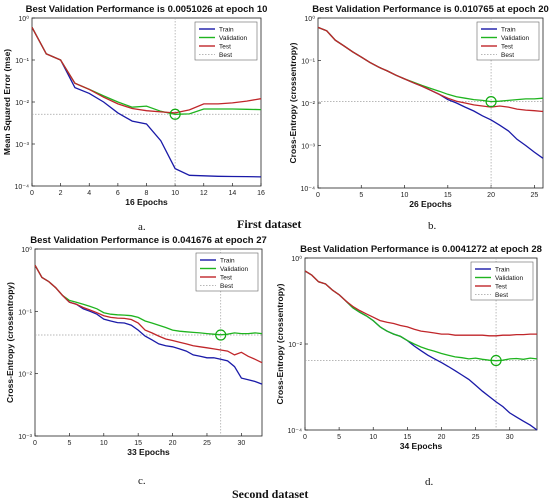  What do you see at coordinates (261, 193) in the screenshot?
I see `x-tick-label: 16` at bounding box center [261, 193].